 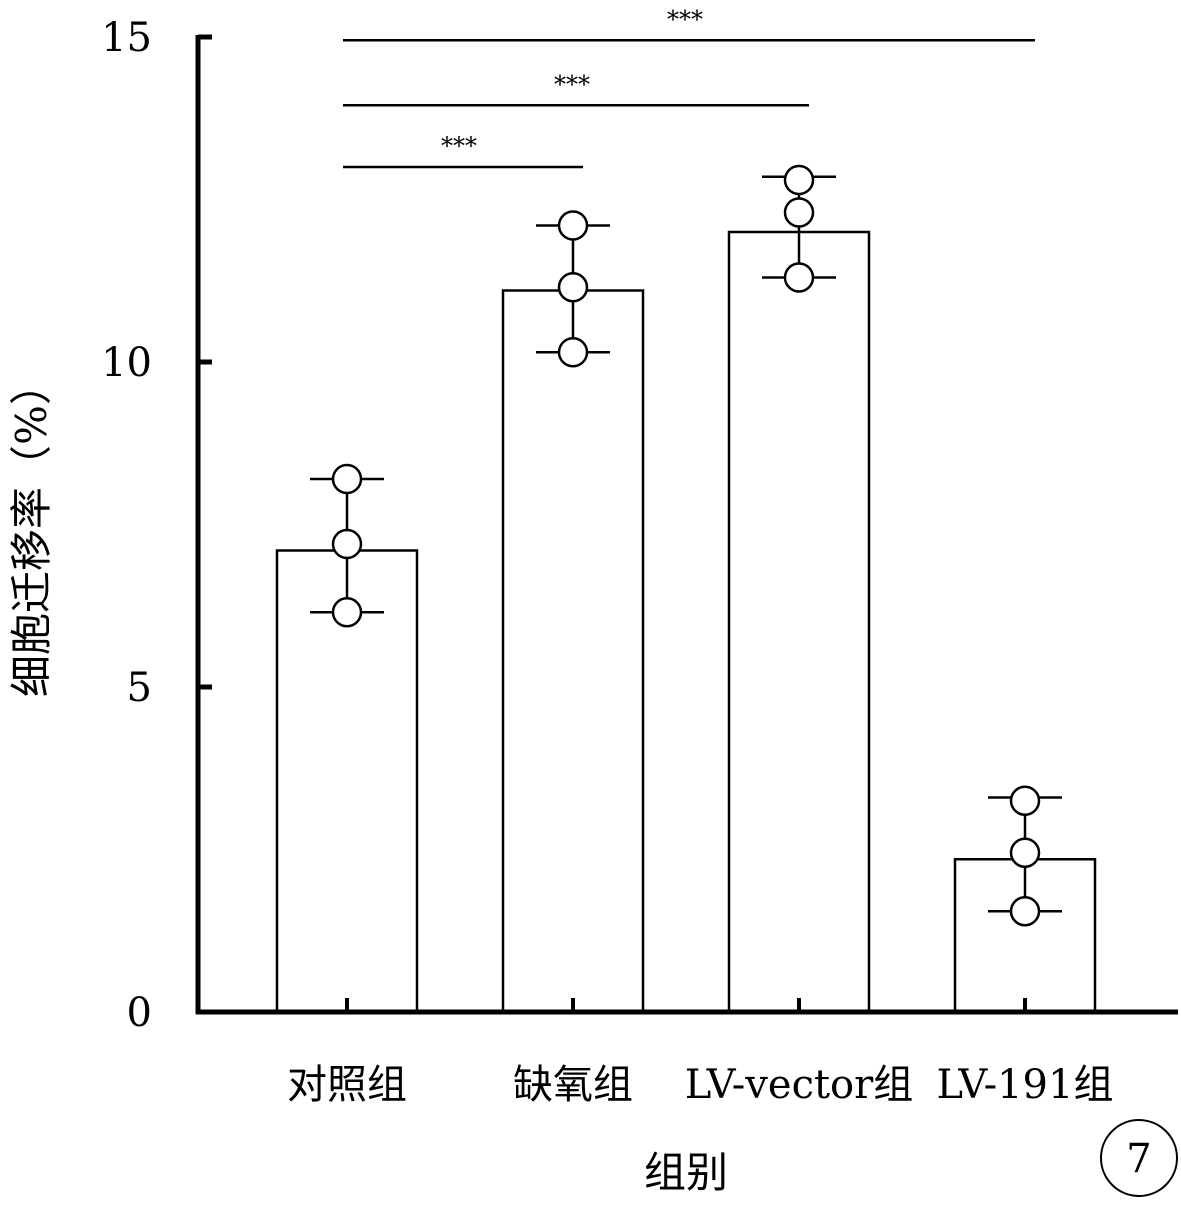 What do you see at coordinates (799, 1085) in the screenshot?
I see `x-tick-label: LV-vector组` at bounding box center [799, 1085].